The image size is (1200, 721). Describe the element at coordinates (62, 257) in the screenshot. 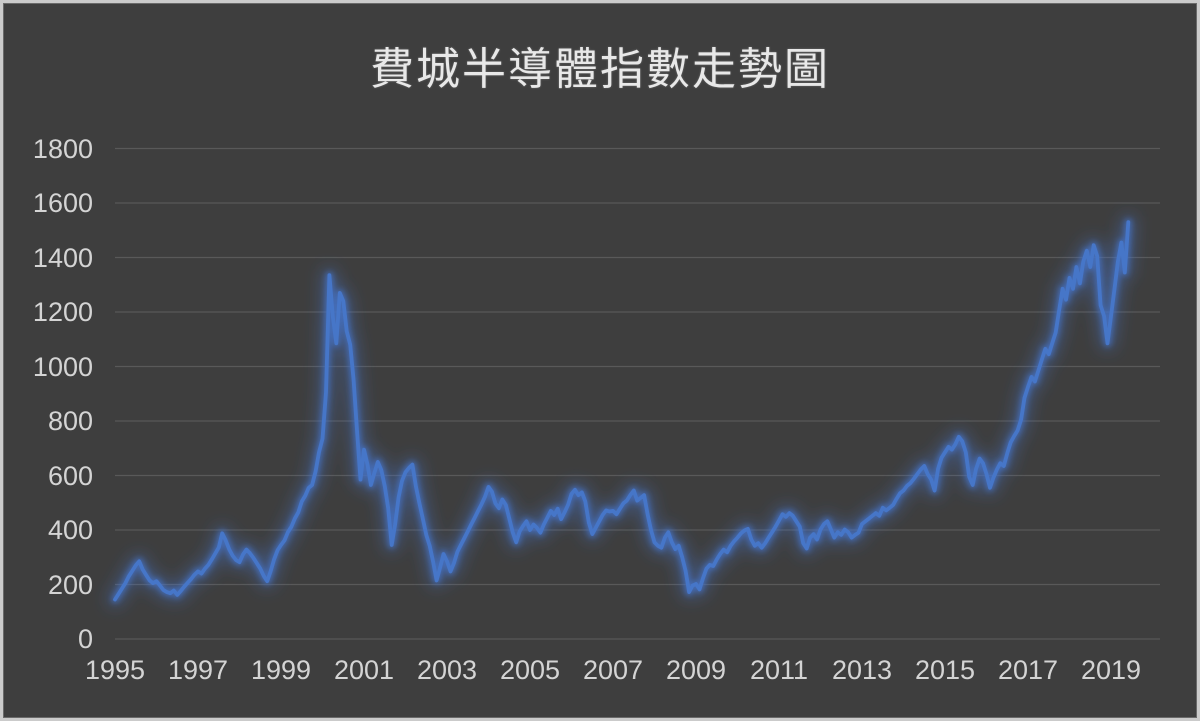

I see `y-tick-label: 1400` at that location.